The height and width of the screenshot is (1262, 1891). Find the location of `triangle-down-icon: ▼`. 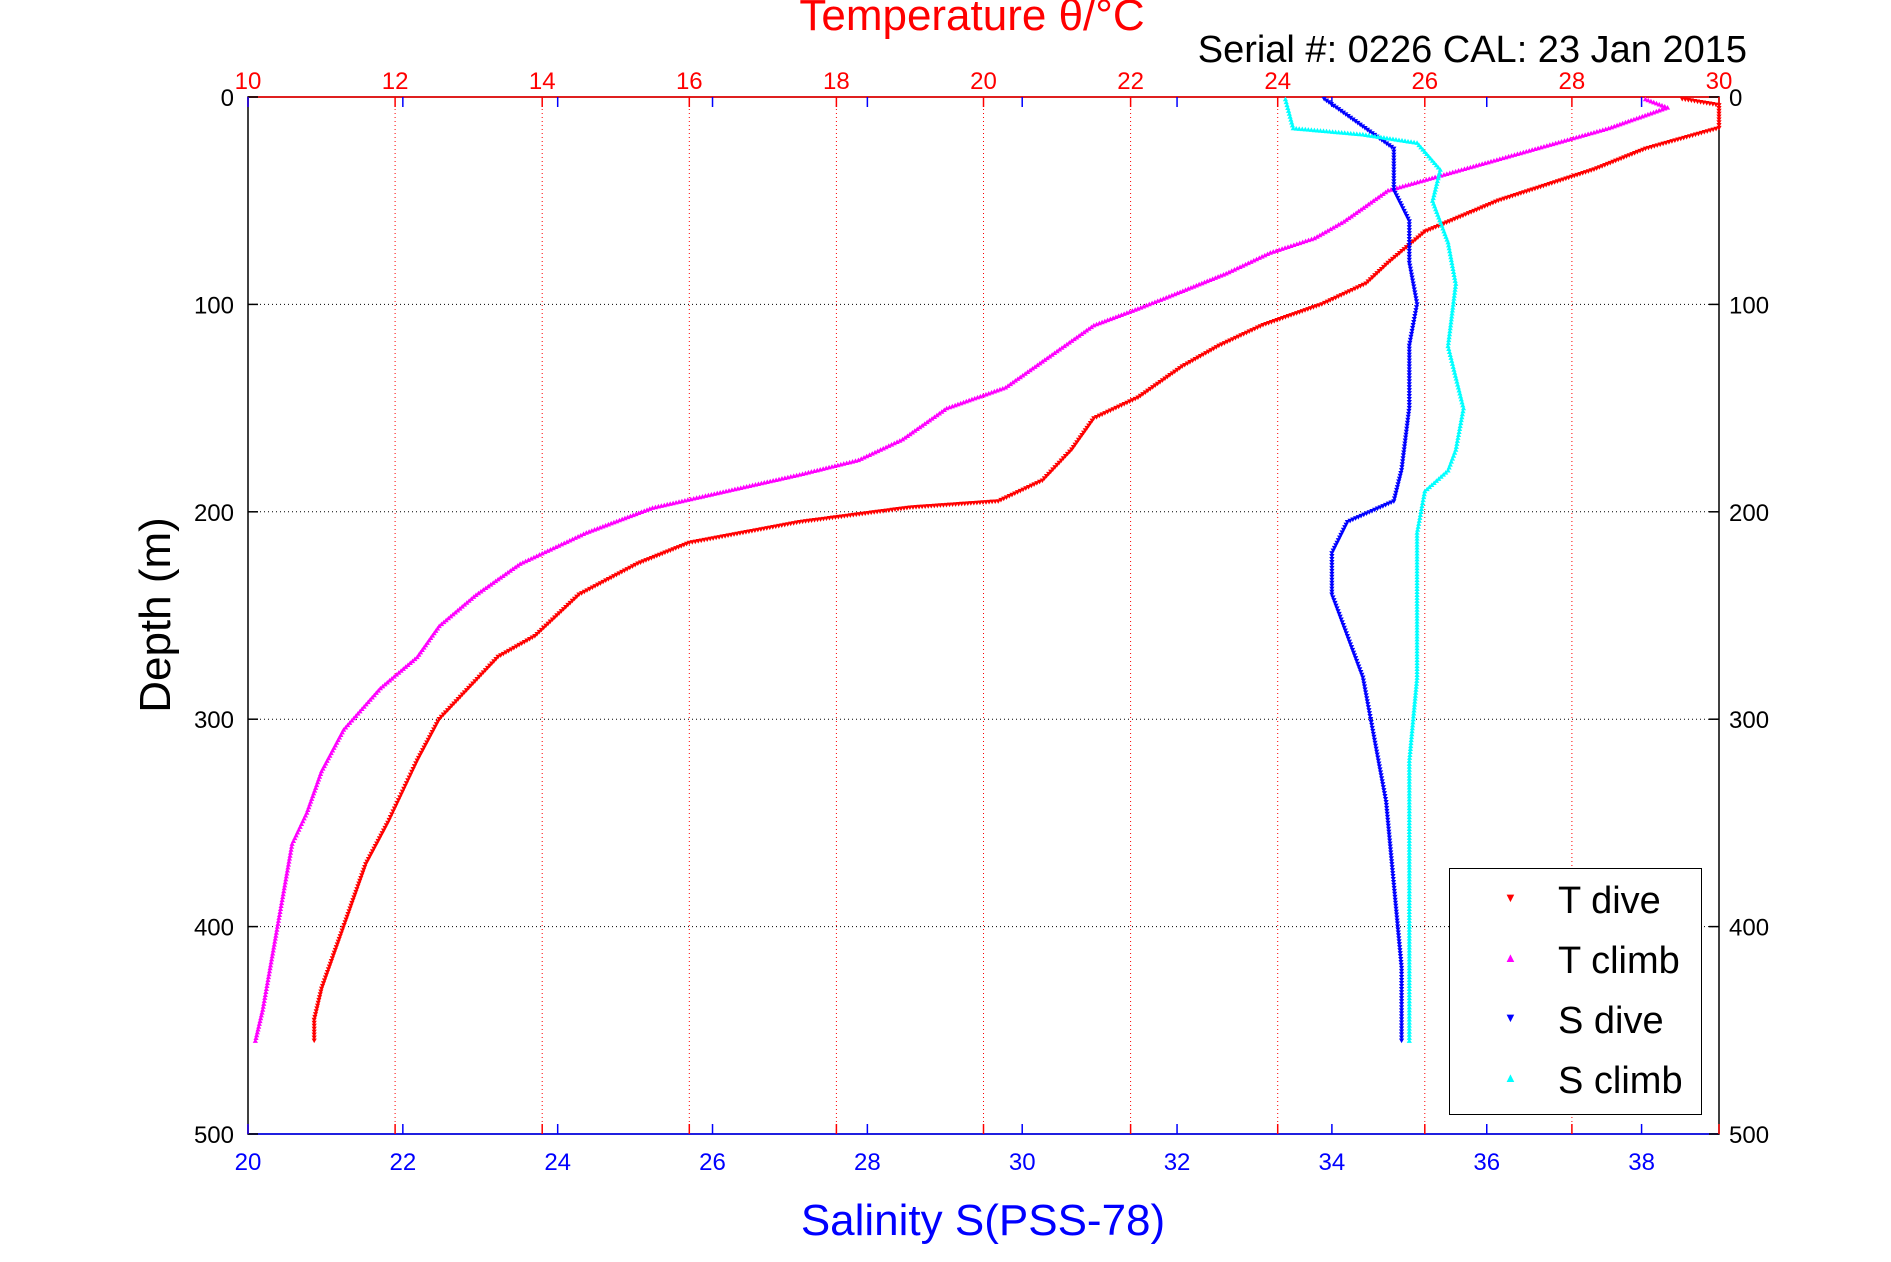

triangle-down-icon: ▼ is located at coordinates (1510, 1017).